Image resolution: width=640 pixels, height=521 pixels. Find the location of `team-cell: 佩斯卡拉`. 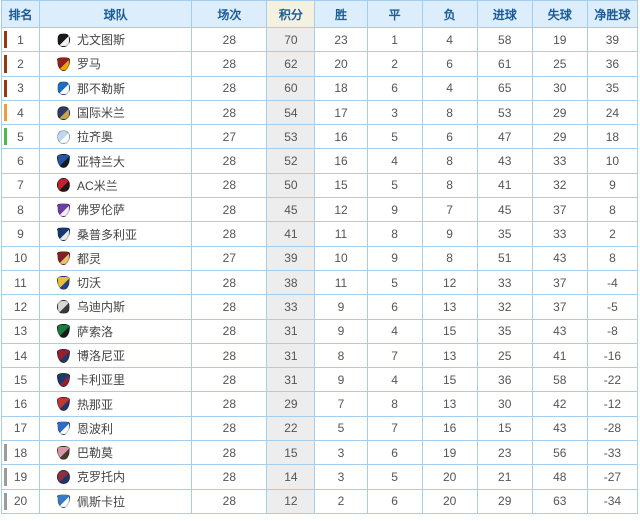

team-cell: 佩斯卡拉 is located at coordinates (116, 501).